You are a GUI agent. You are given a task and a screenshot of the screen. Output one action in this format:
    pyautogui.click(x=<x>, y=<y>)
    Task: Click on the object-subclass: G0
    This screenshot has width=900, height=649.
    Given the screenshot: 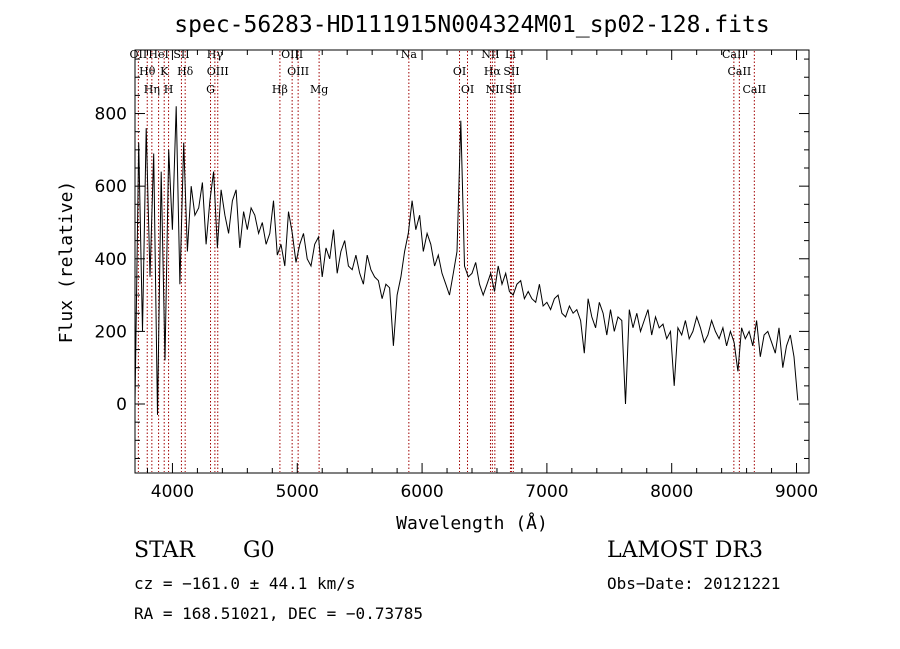 What is the action you would take?
    pyautogui.click(x=259, y=550)
    